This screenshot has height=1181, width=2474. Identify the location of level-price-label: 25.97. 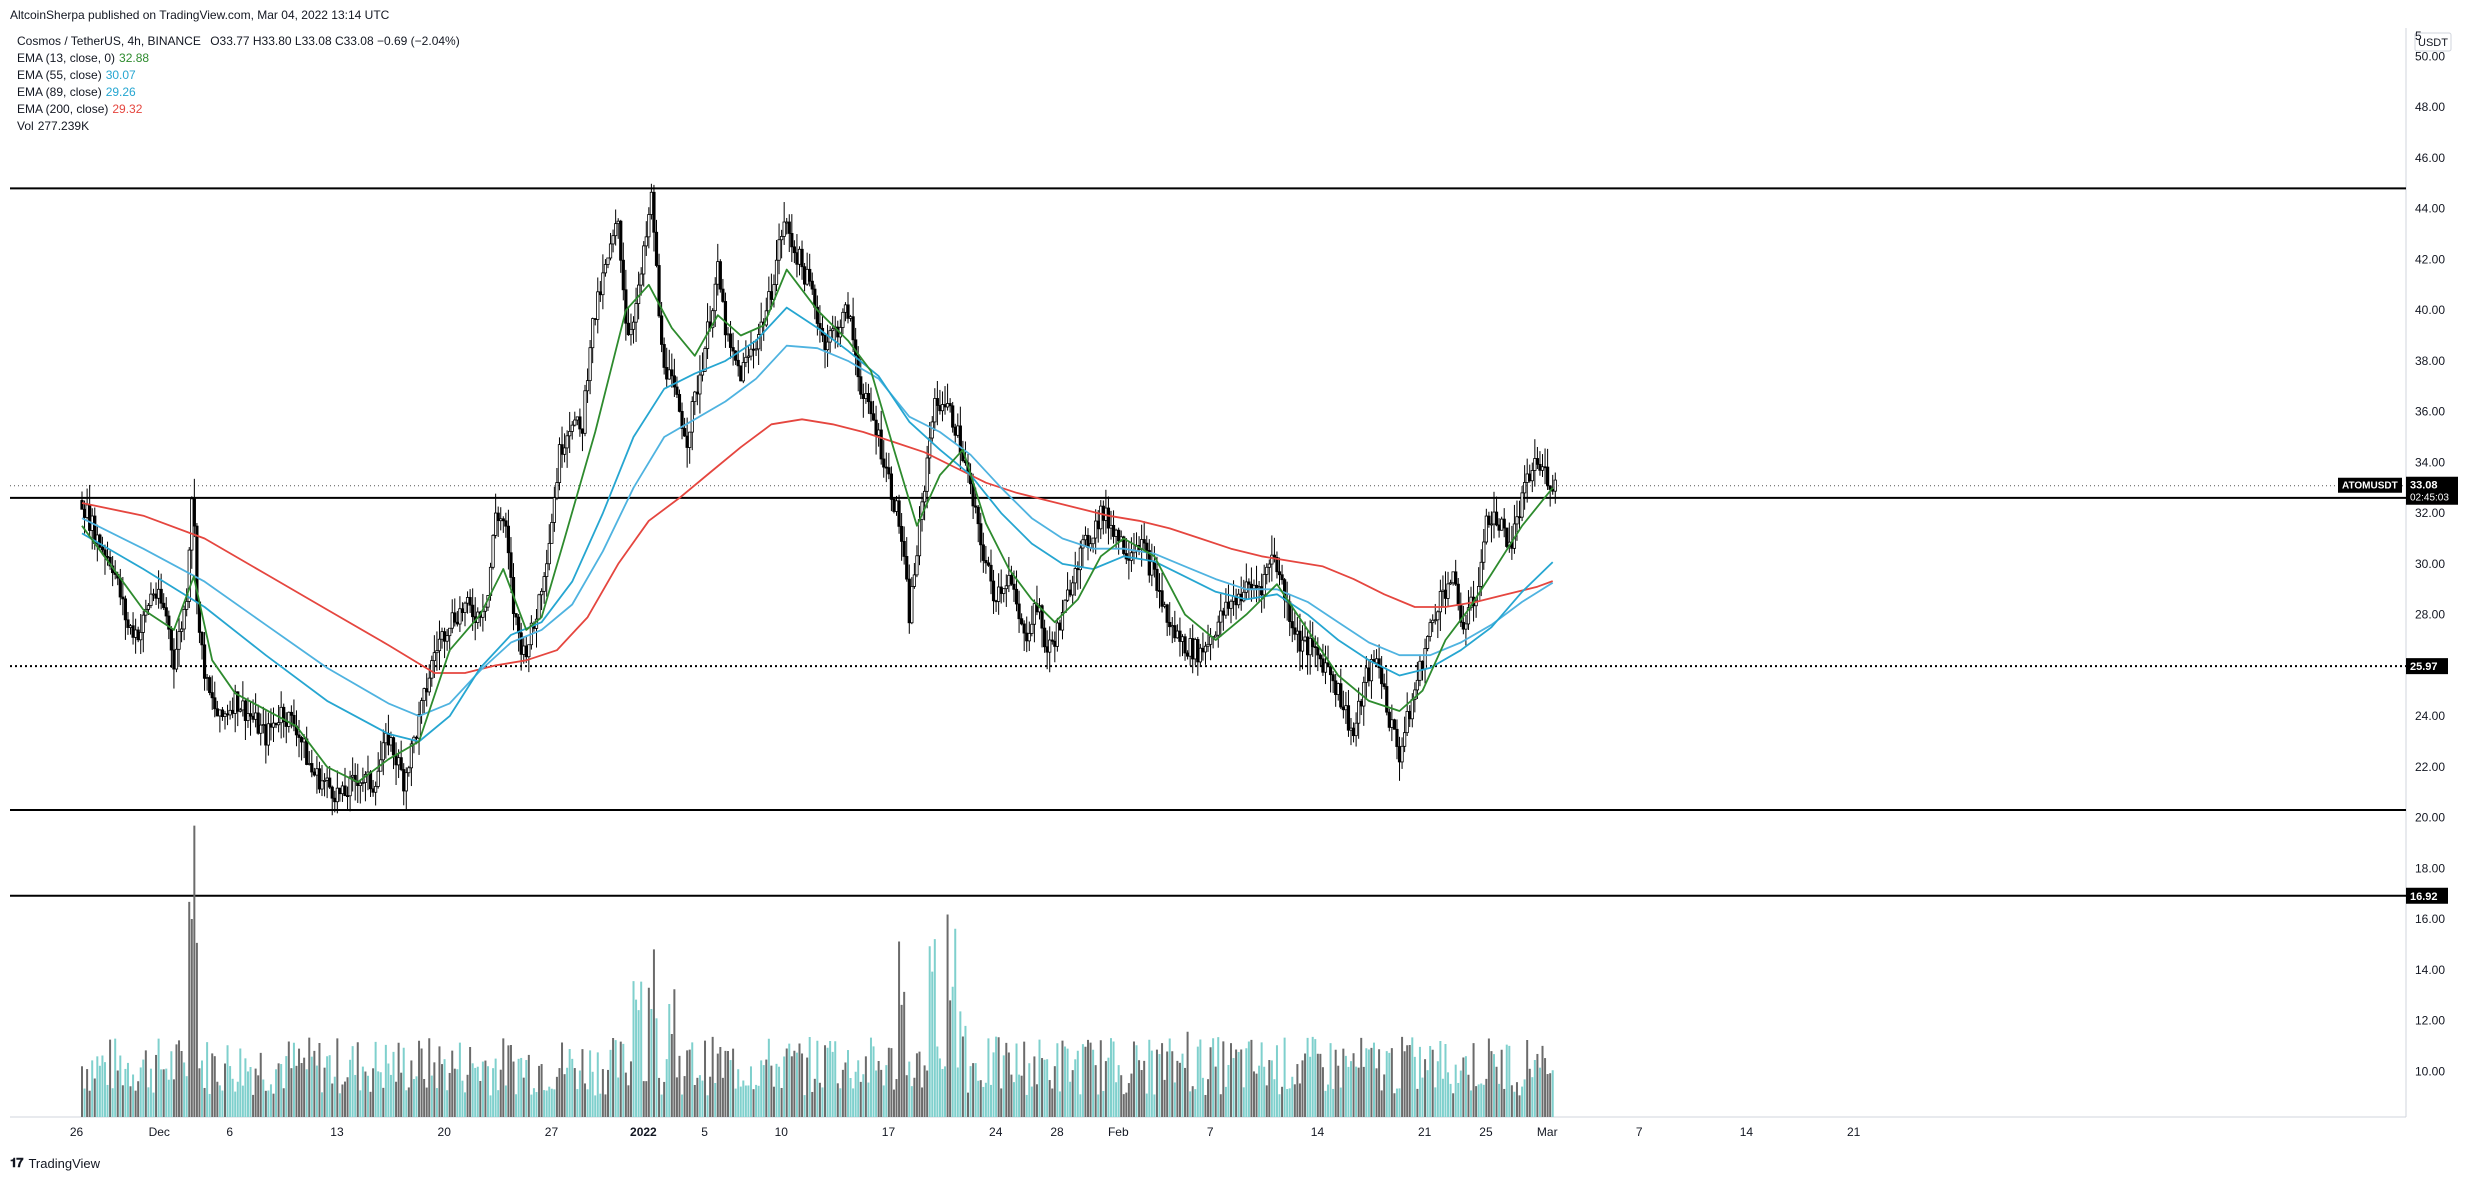
(2424, 667).